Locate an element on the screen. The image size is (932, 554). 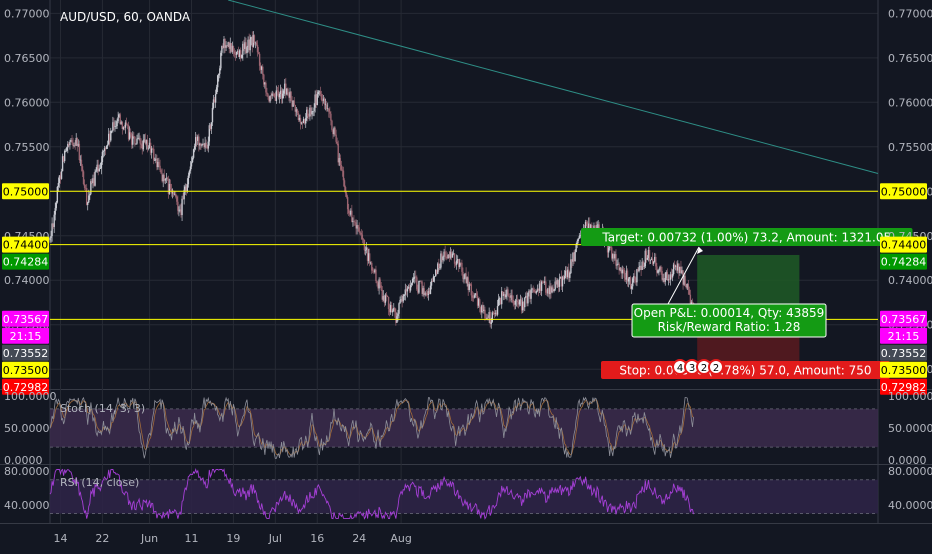
price-tag: 0.74284 0.74284 is located at coordinates (464, 261).